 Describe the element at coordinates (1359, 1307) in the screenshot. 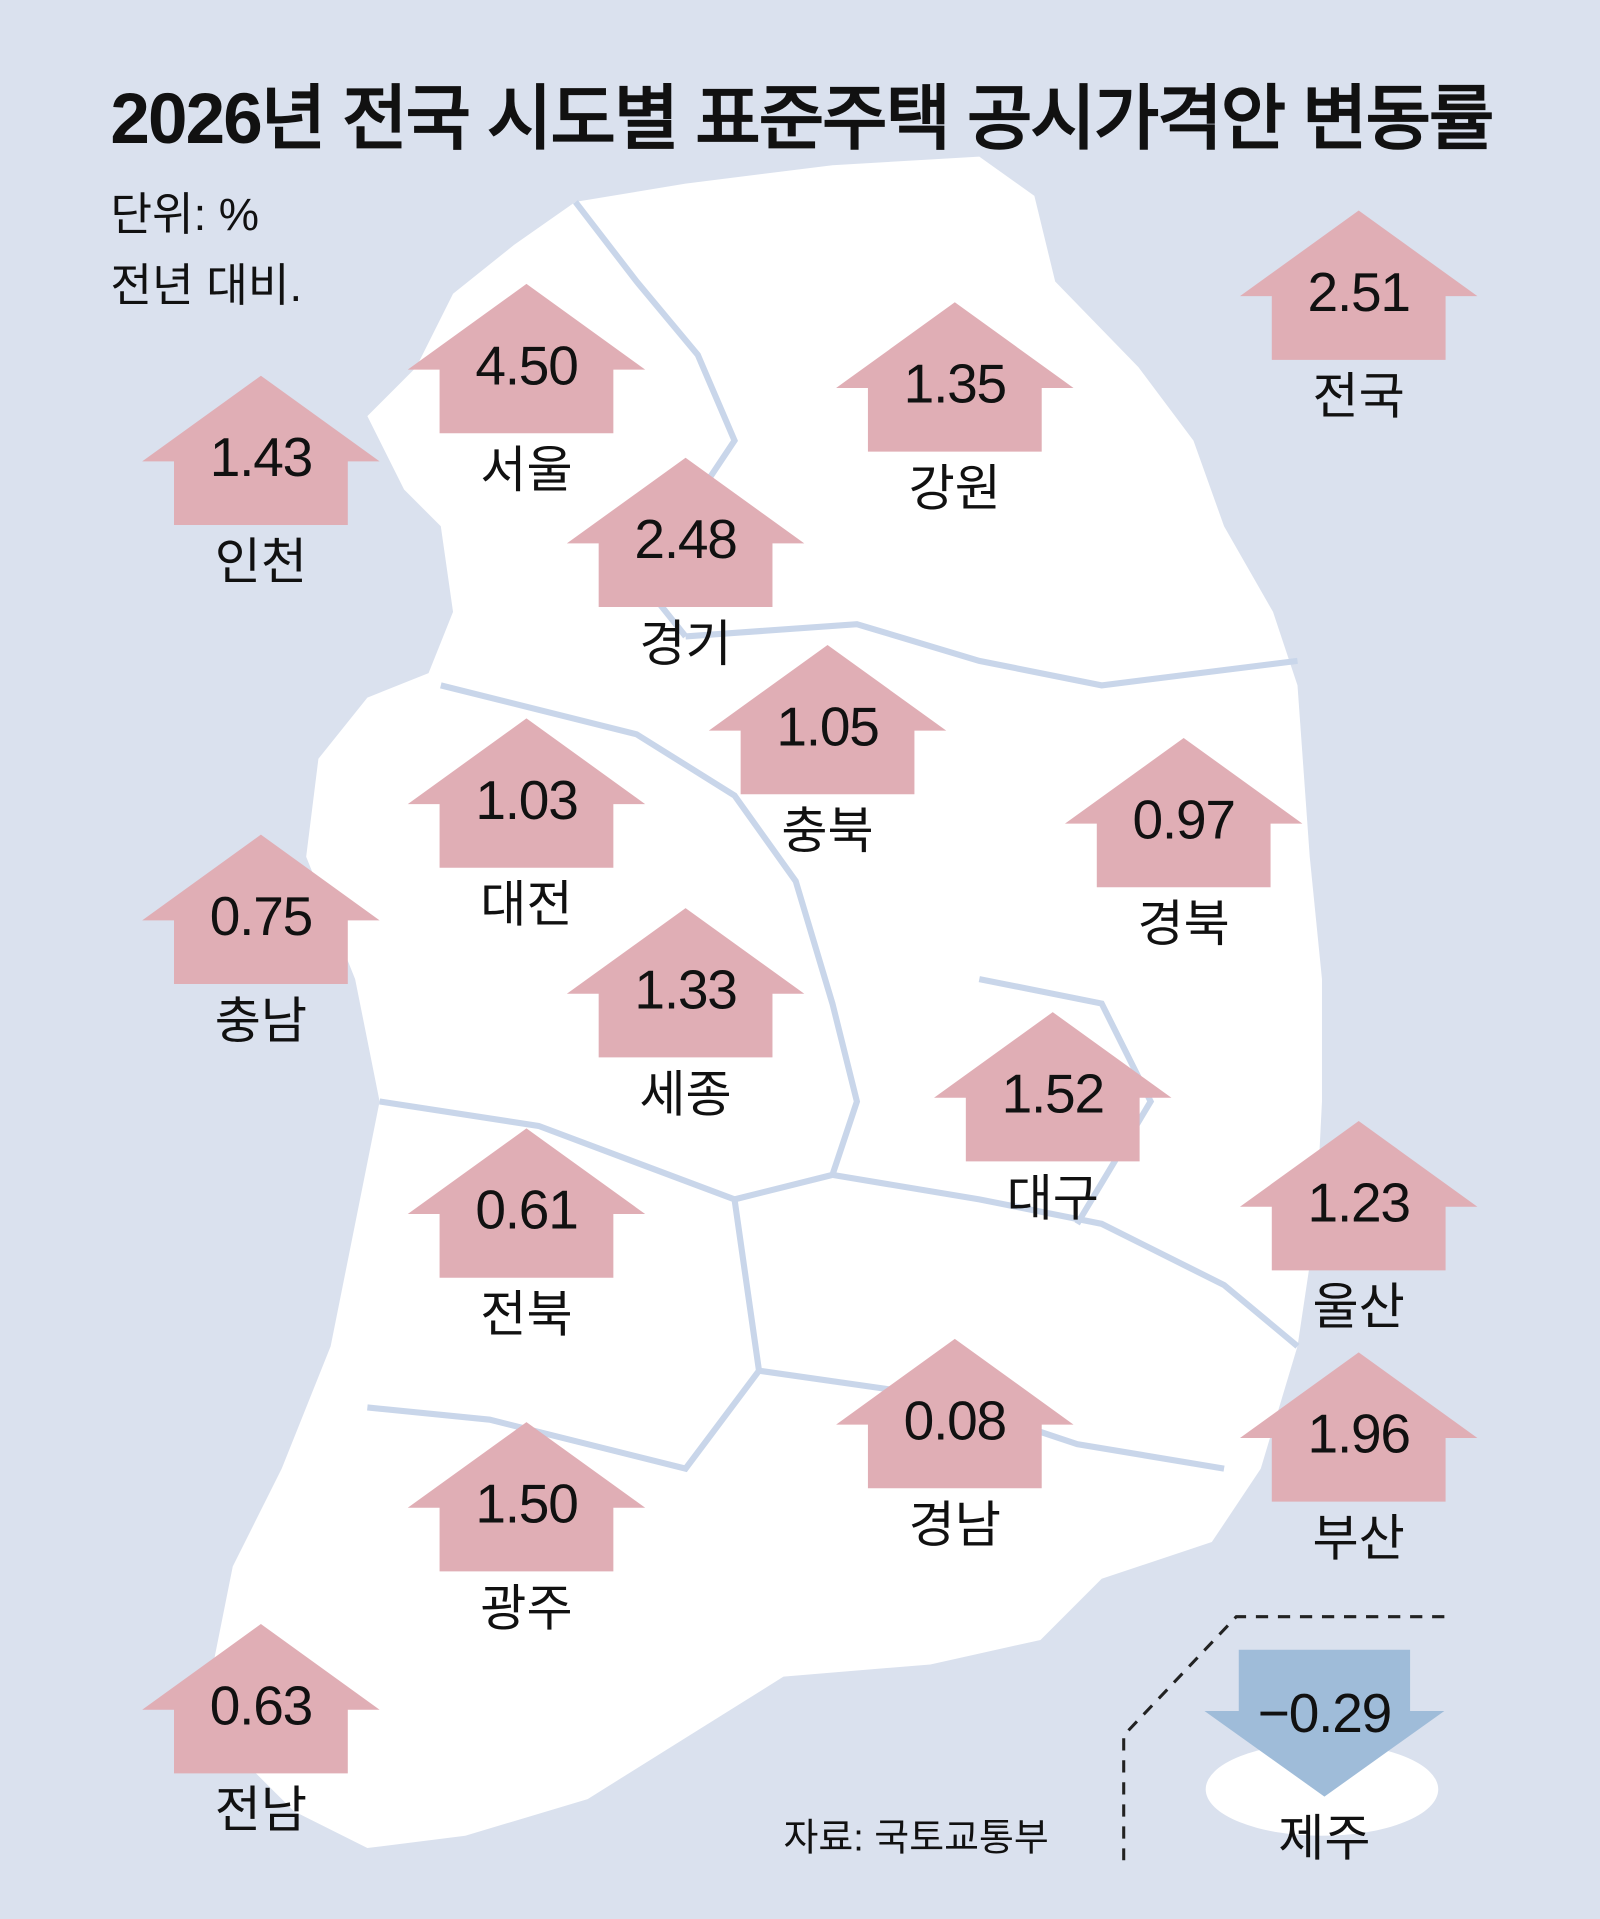

I see `region-name: 울산` at that location.